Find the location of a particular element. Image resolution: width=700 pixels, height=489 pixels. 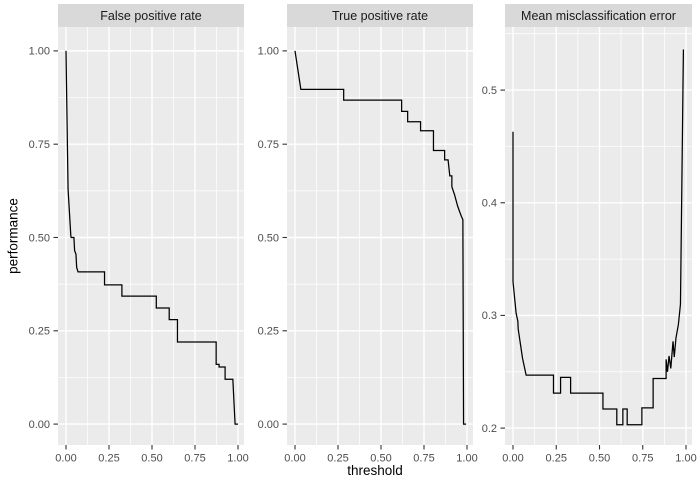

facet-strip-label: True positive rate is located at coordinates (380, 15).